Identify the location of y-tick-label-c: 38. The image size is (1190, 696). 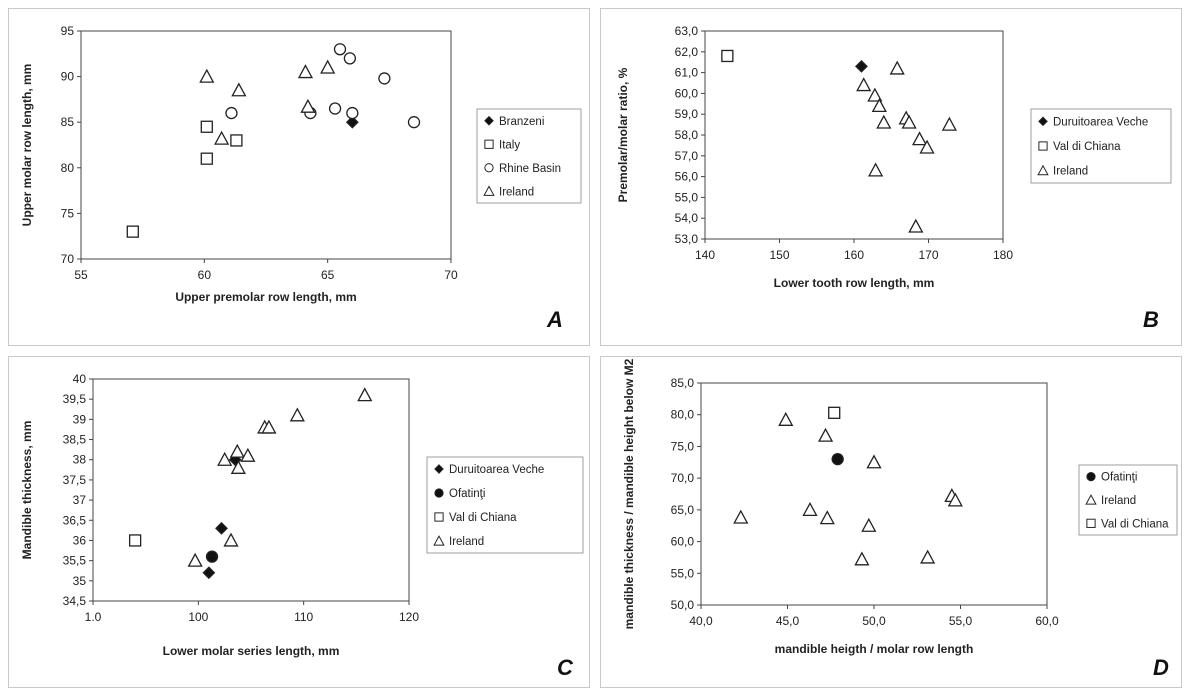
(80, 460).